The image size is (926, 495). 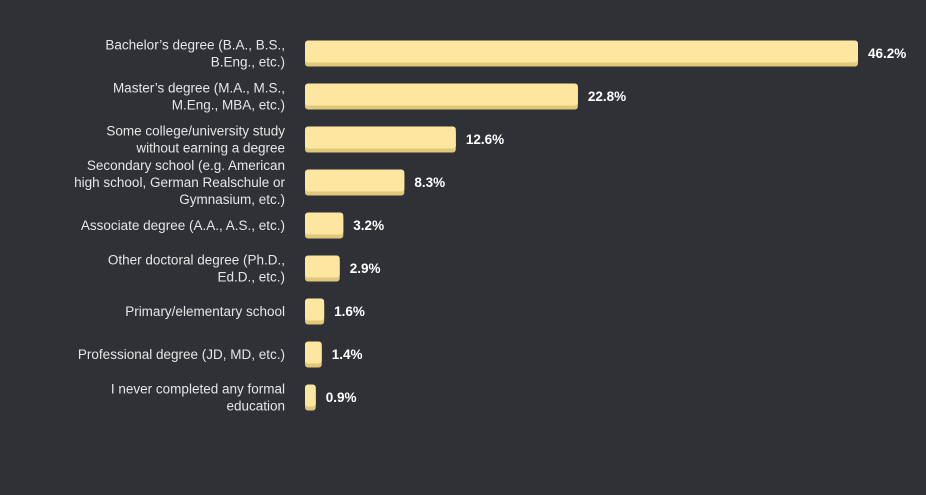 I want to click on category-label-line: Professional degree (JD, MD, etc.), so click(x=181, y=354).